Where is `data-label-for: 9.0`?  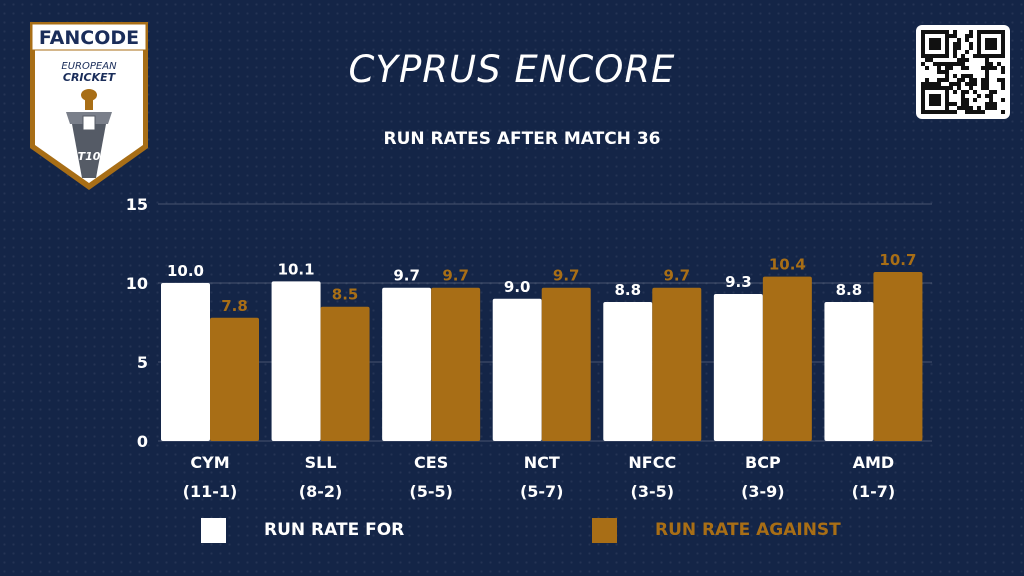 data-label-for: 9.0 is located at coordinates (517, 287).